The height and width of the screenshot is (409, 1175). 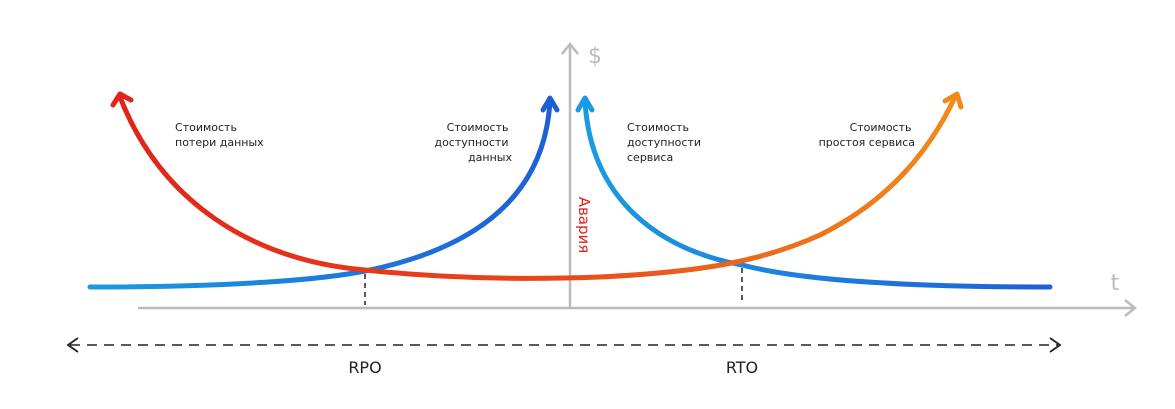 What do you see at coordinates (584, 225) in the screenshot?
I see `event-label: Авария` at bounding box center [584, 225].